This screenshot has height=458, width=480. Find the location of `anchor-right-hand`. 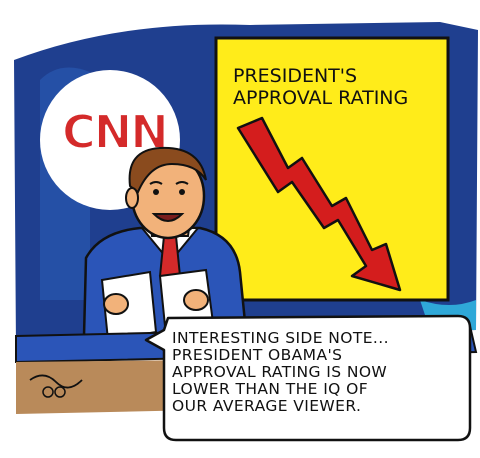

anchor-right-hand is located at coordinates (196, 300).